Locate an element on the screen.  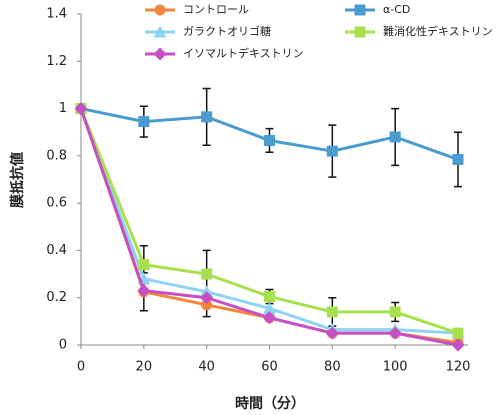
y-tick-label: 0.4 is located at coordinates (56, 250).